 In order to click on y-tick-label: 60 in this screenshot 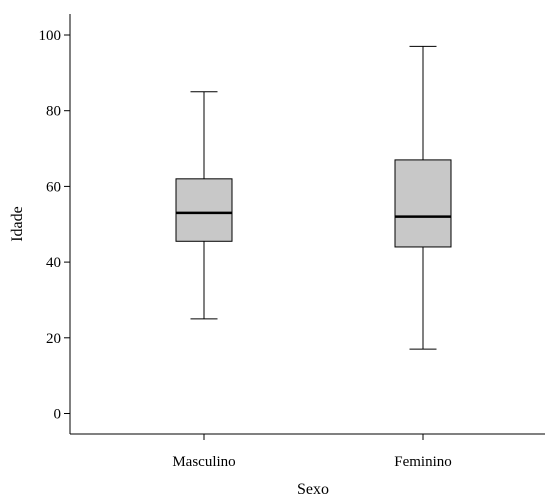, I will do `click(53, 187)`.